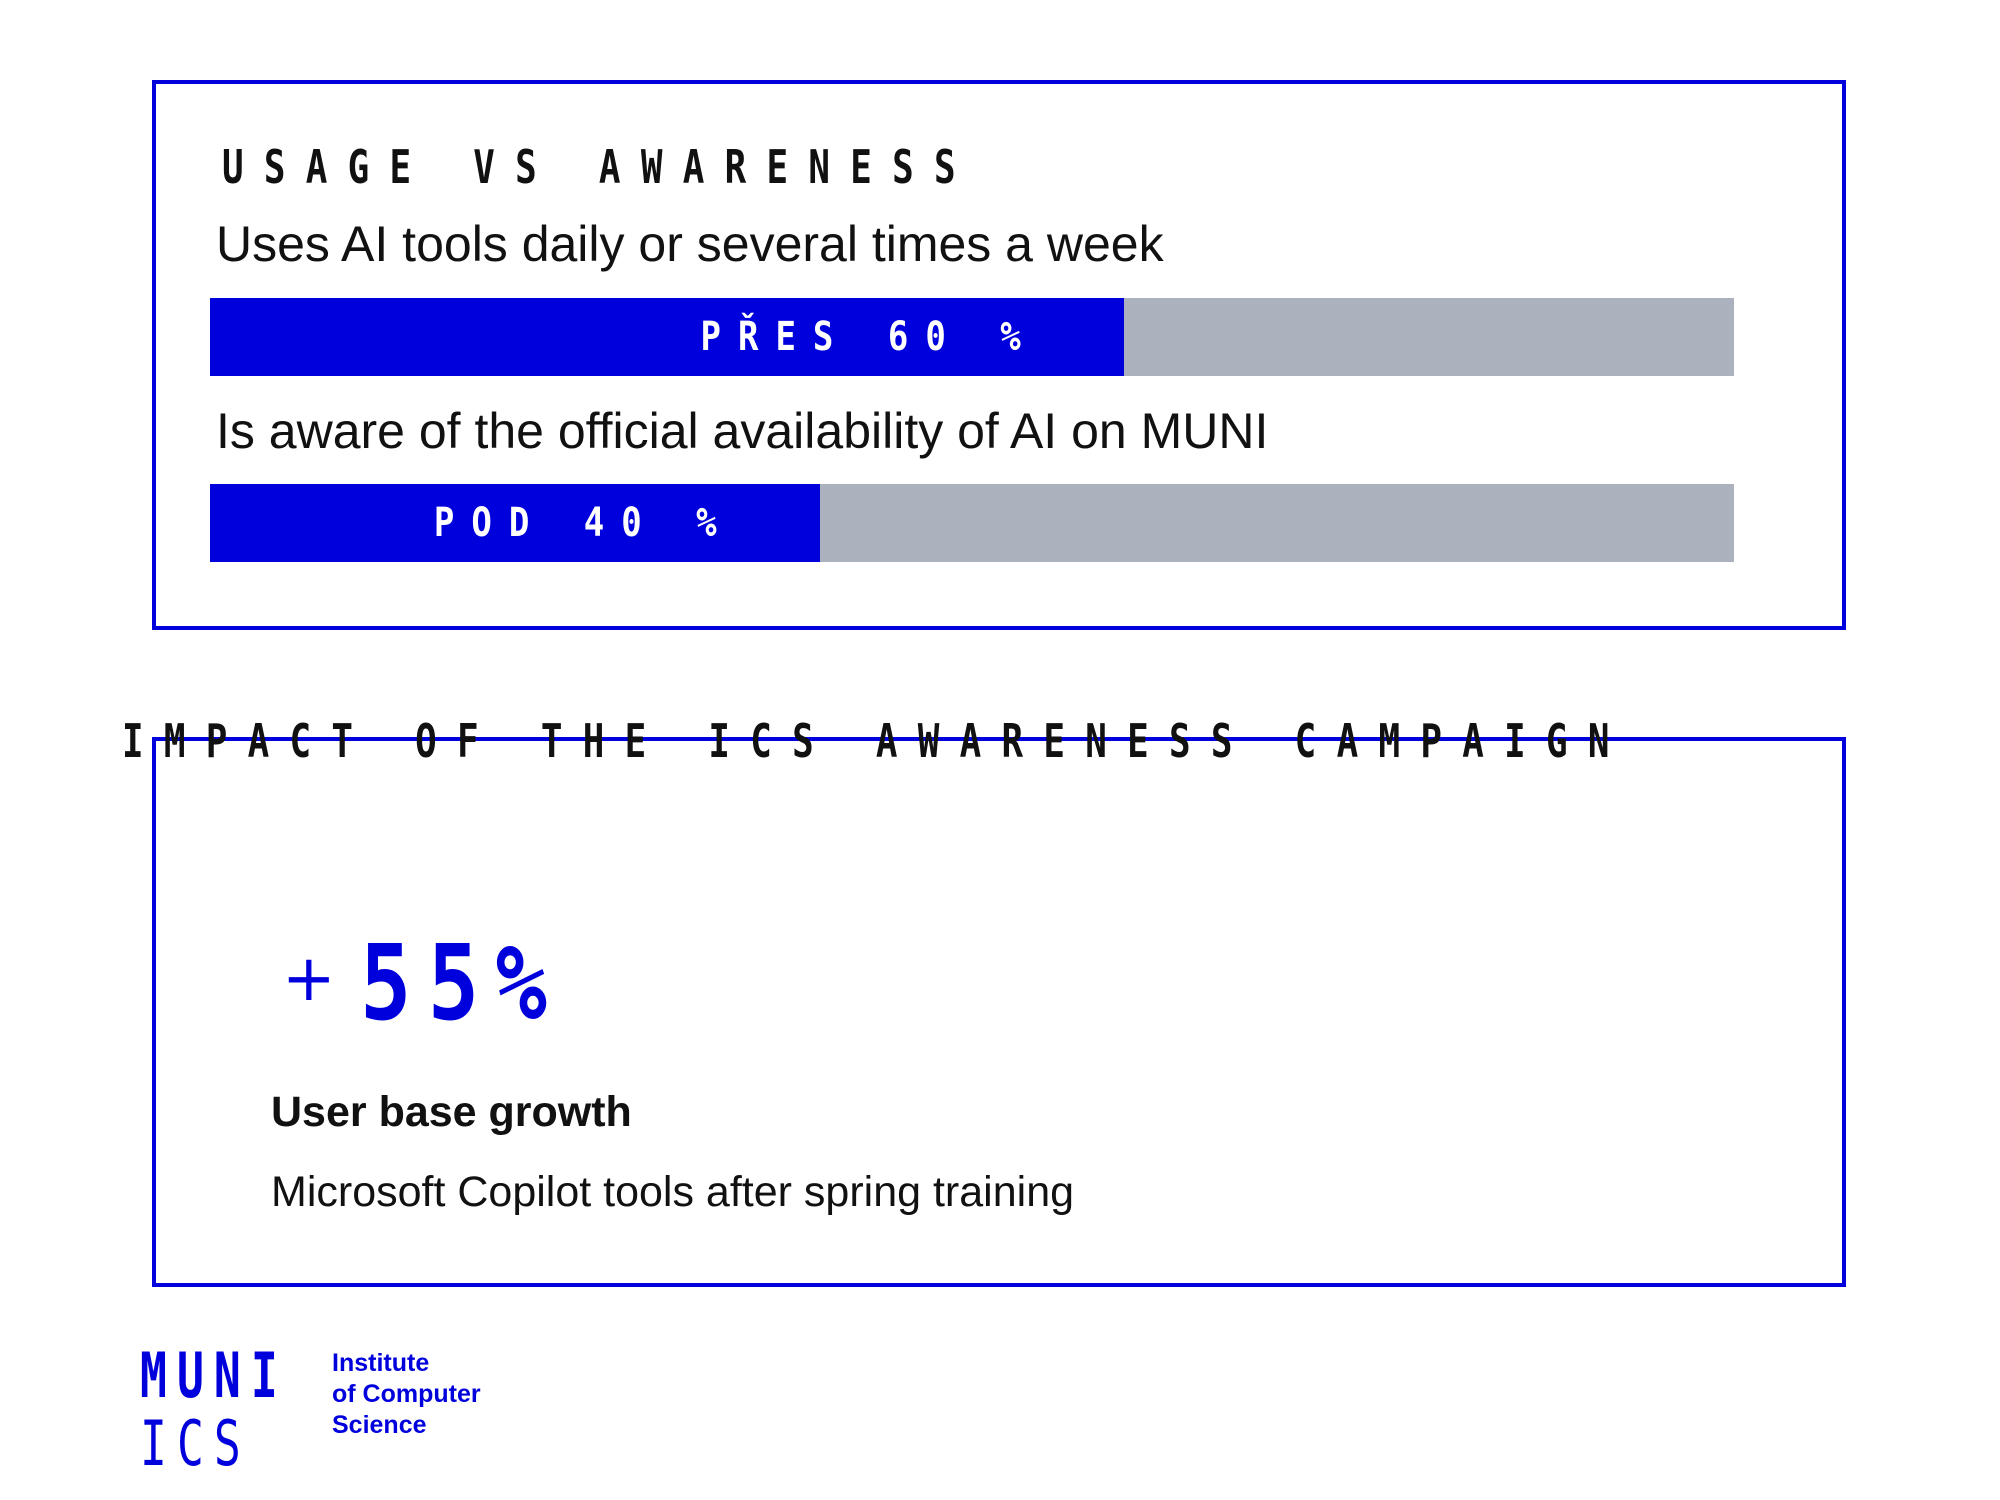 The width and height of the screenshot is (2000, 1500). What do you see at coordinates (195, 1443) in the screenshot?
I see `logo-mark-ics: ICS` at bounding box center [195, 1443].